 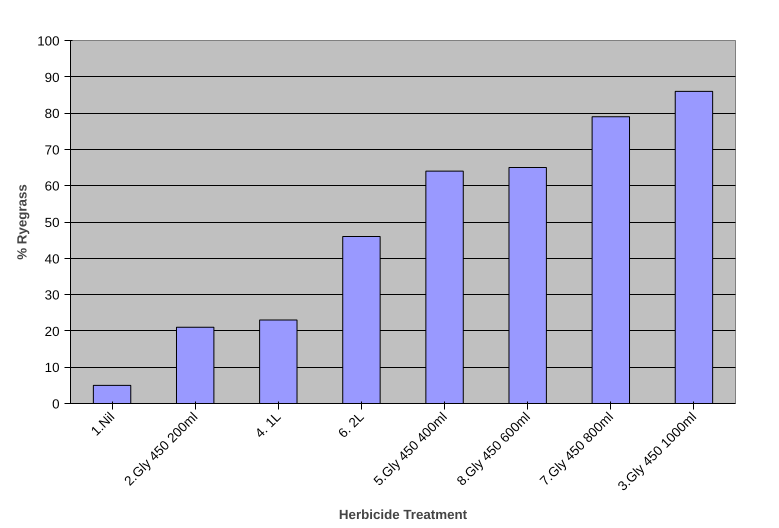 What do you see at coordinates (52, 186) in the screenshot?
I see `y-tick-label: 60` at bounding box center [52, 186].